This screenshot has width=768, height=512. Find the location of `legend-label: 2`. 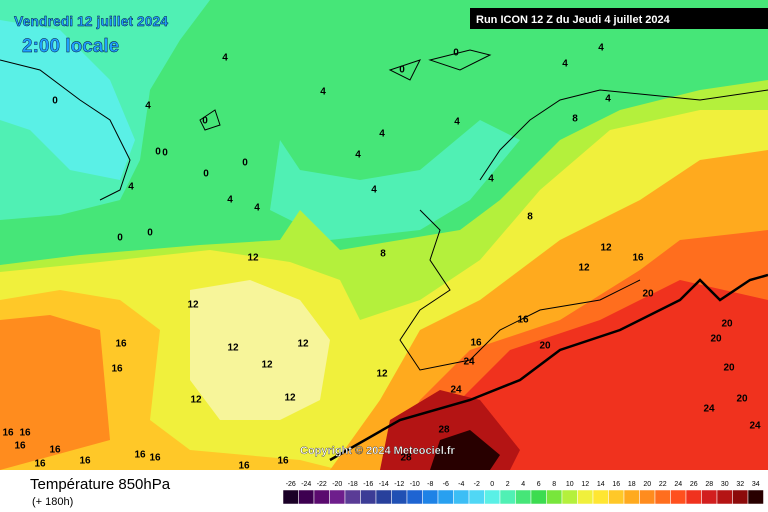

legend-label: 2 is located at coordinates (508, 484).